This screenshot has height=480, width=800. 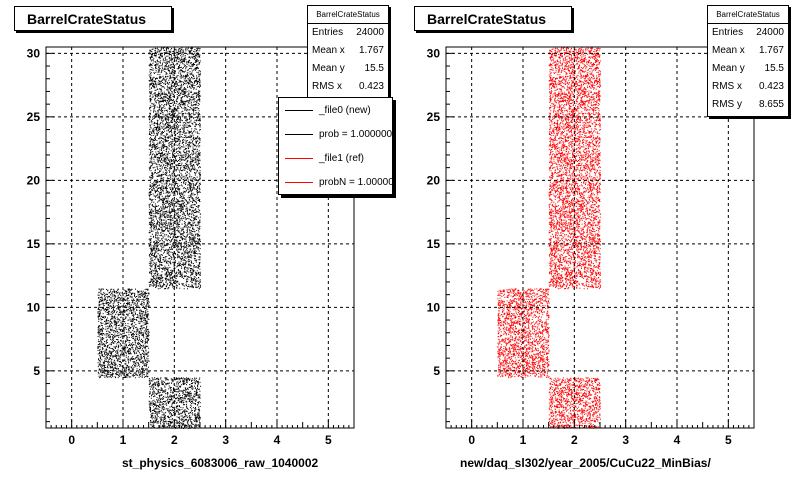 What do you see at coordinates (727, 104) in the screenshot?
I see `stats-label: RMS y` at bounding box center [727, 104].